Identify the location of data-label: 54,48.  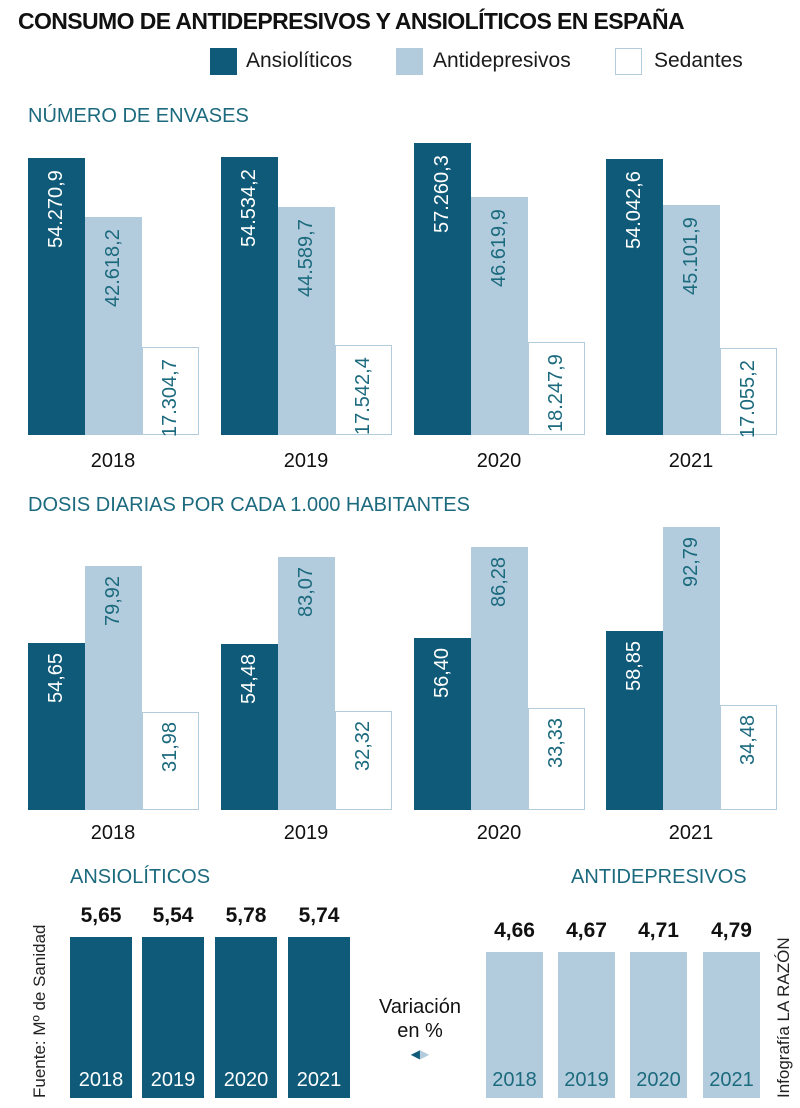
(249, 678).